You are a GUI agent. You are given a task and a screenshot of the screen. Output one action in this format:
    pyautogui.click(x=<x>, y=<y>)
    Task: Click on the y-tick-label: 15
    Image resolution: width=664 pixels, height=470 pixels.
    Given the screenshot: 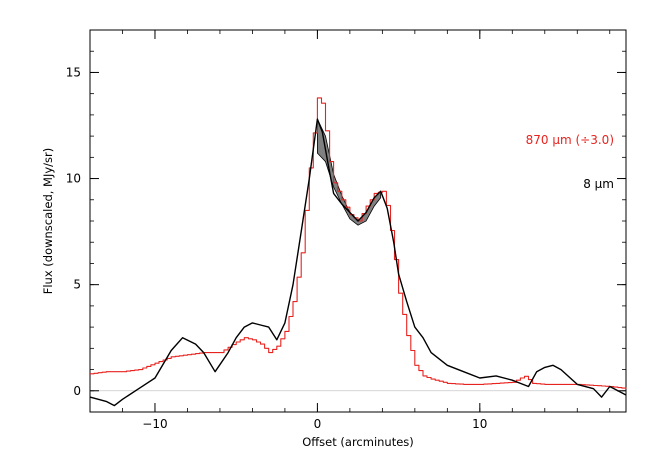 What is the action you would take?
    pyautogui.click(x=73, y=72)
    